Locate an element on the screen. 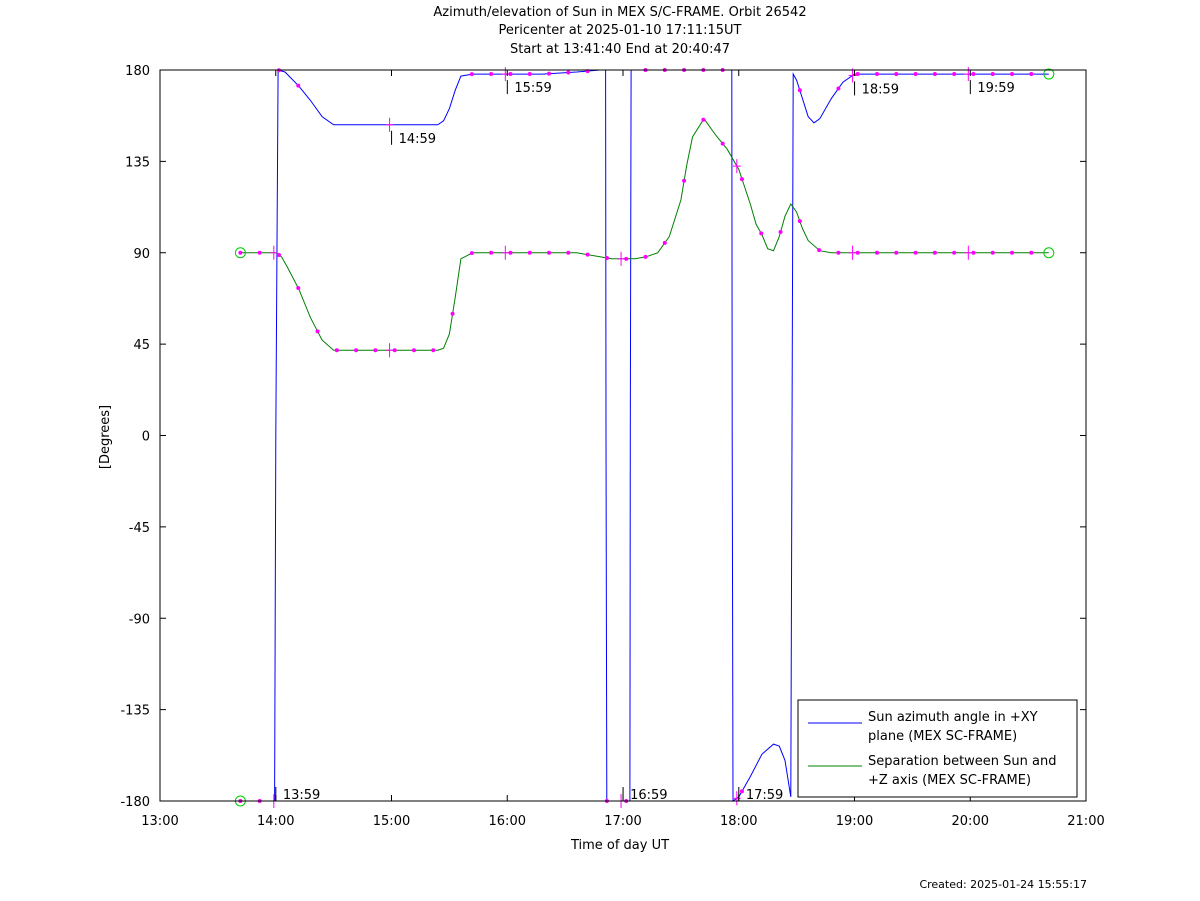  time-annotation-label: 17:59 is located at coordinates (764, 795).